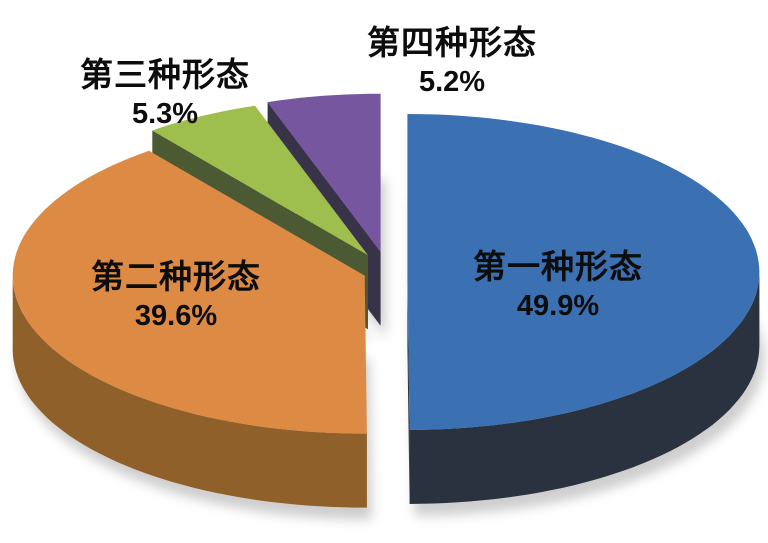 The width and height of the screenshot is (768, 543). Describe the element at coordinates (408, 388) in the screenshot. I see `slice-side-face` at that location.